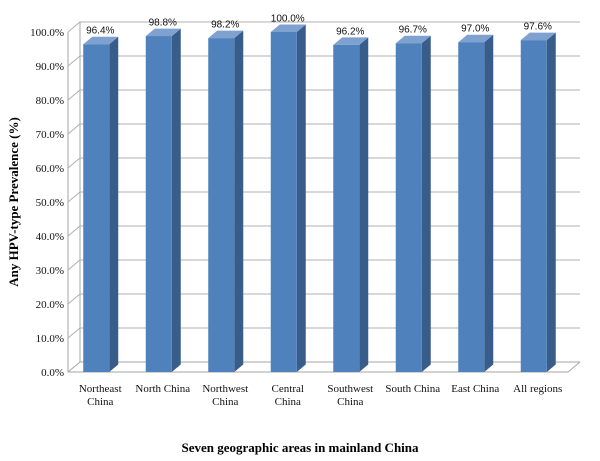  Describe the element at coordinates (225, 395) in the screenshot. I see `category-label: Northwest China` at that location.